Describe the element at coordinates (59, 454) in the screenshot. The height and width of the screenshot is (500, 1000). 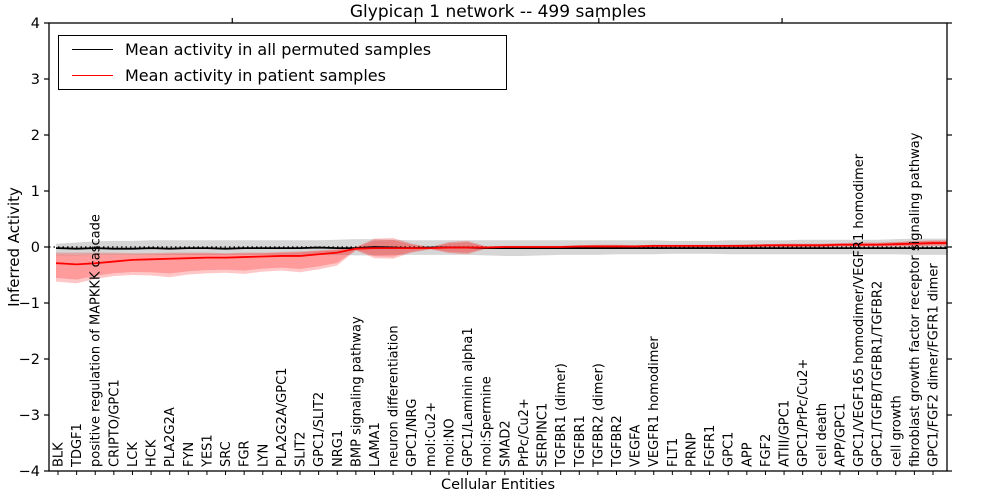
I see `x-tick-label: BLK` at that location.